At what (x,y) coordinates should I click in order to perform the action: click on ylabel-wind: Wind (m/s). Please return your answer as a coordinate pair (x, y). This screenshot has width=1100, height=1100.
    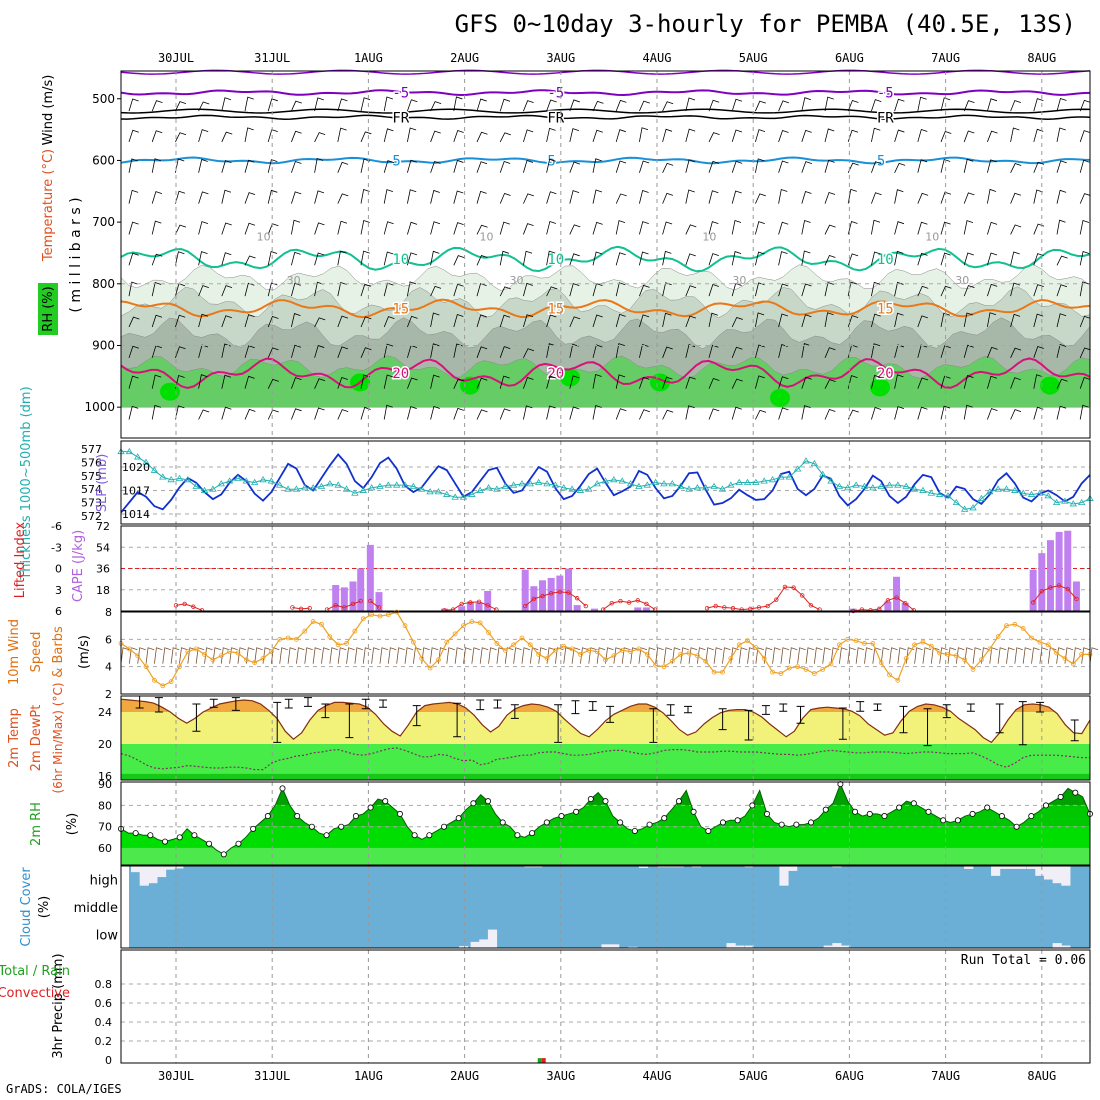
    Looking at the image, I should click on (48, 110).